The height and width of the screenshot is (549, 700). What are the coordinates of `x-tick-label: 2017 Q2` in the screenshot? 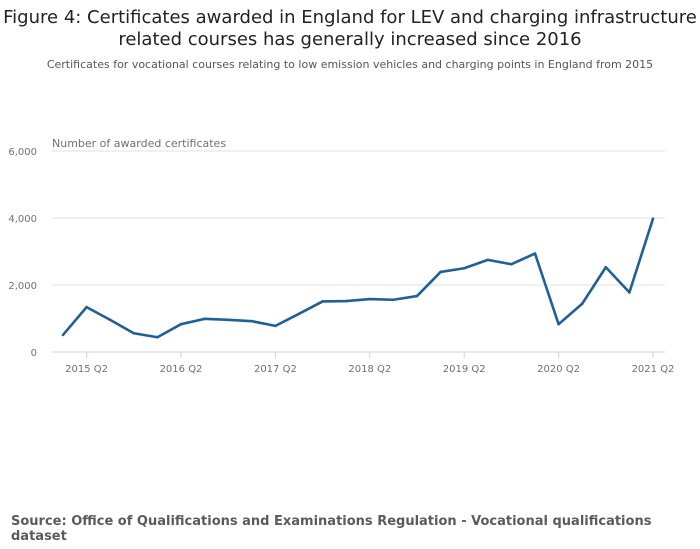 It's located at (275, 369).